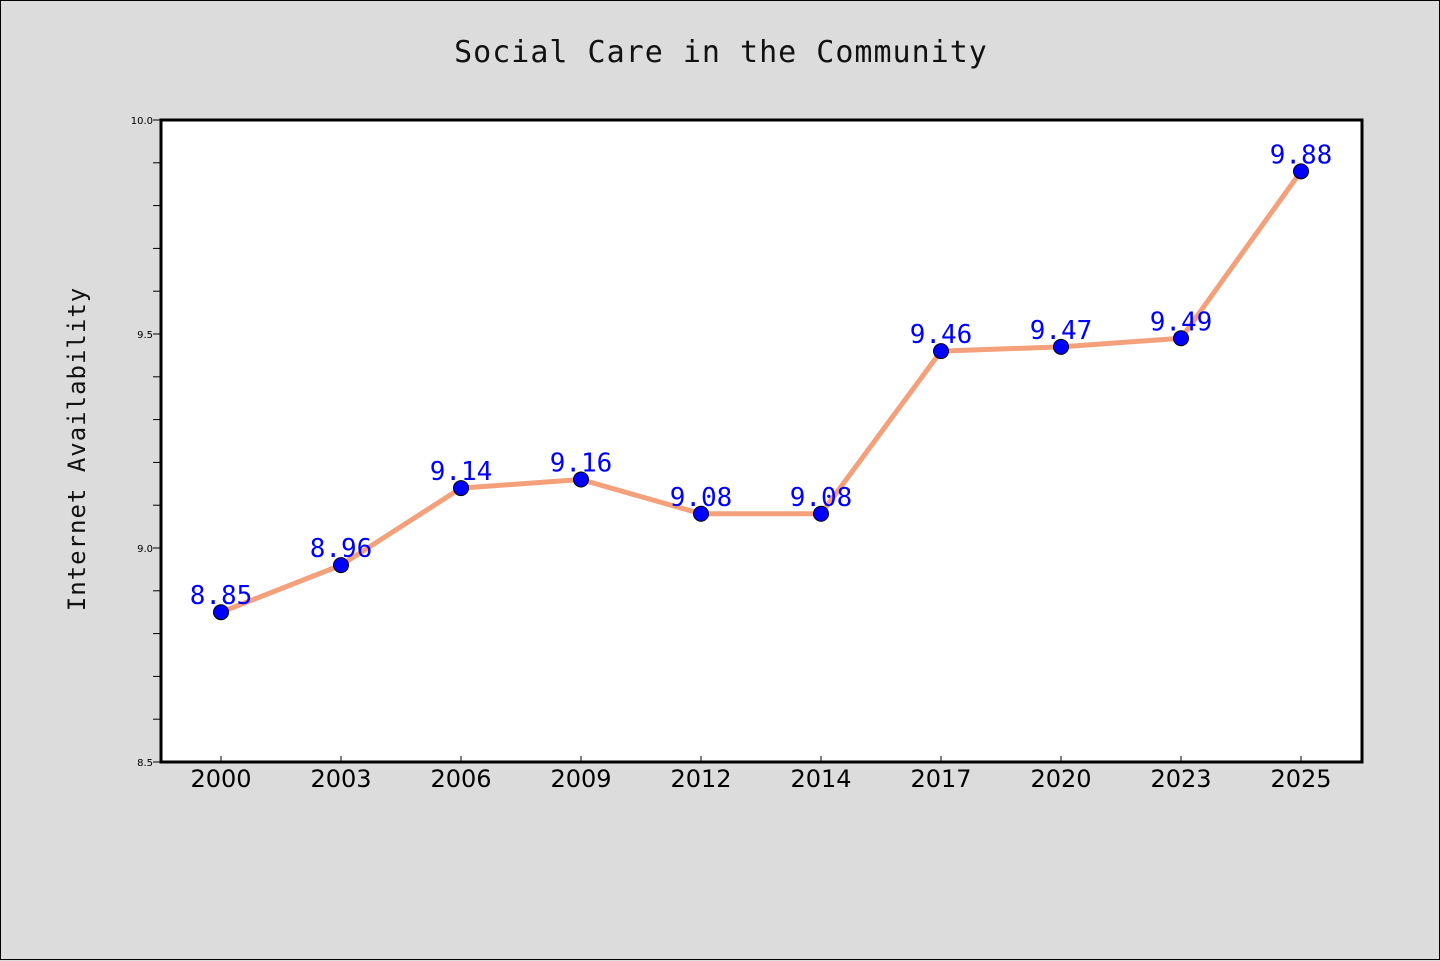  What do you see at coordinates (1060, 779) in the screenshot?
I see `x-tick-label: 2020` at bounding box center [1060, 779].